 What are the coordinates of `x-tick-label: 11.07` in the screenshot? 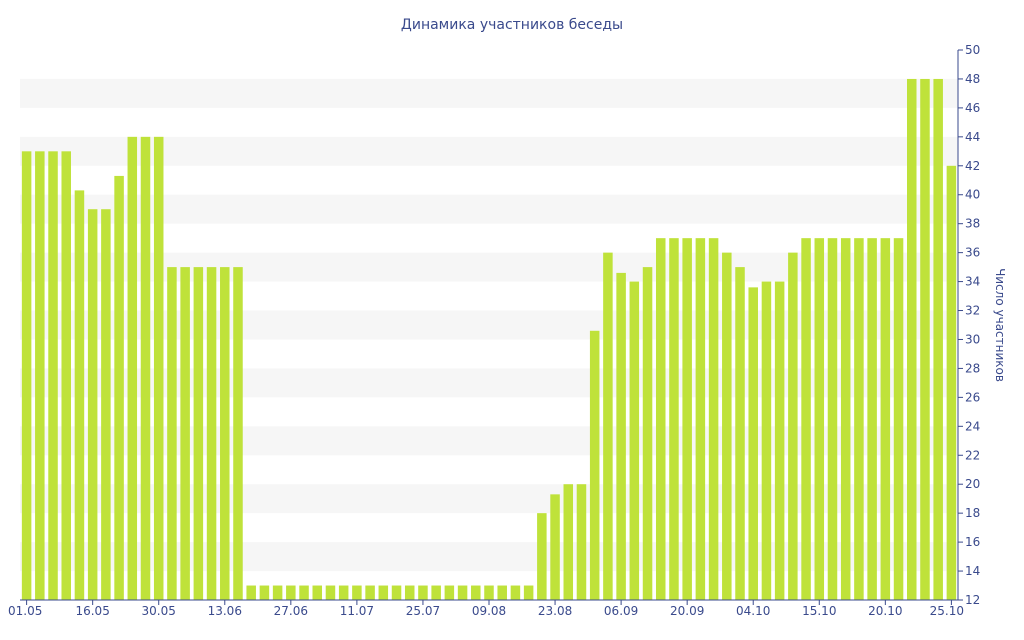 It's located at (357, 611).